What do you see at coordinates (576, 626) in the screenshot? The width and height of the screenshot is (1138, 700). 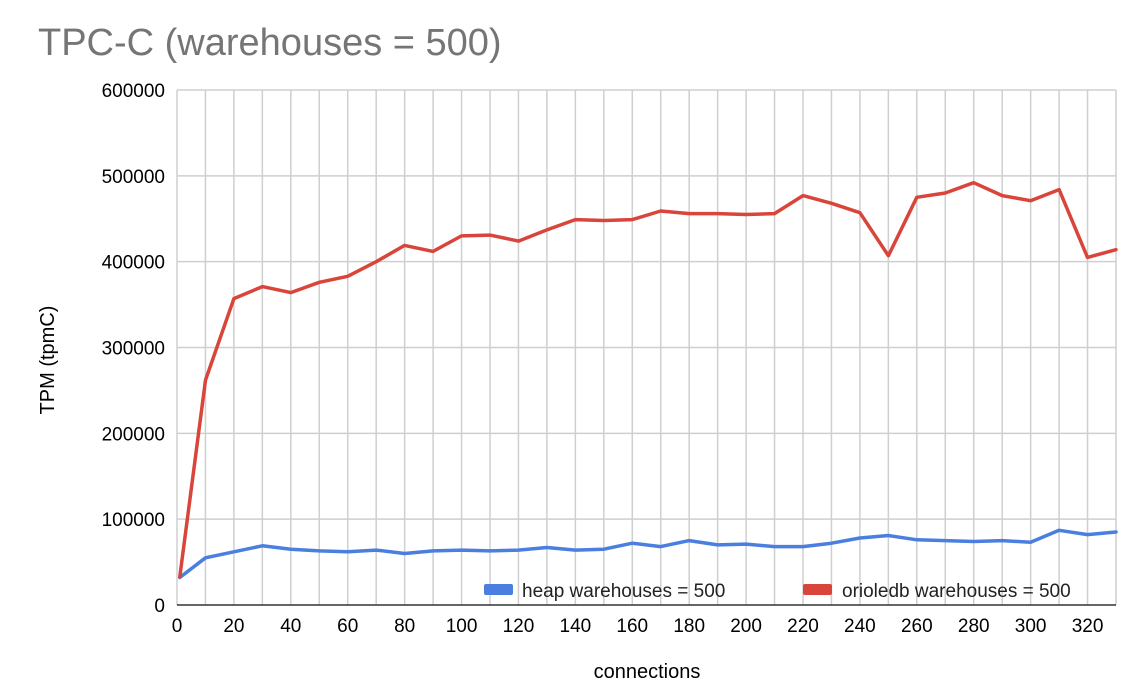 I see `x-tick-label: 140` at bounding box center [576, 626].